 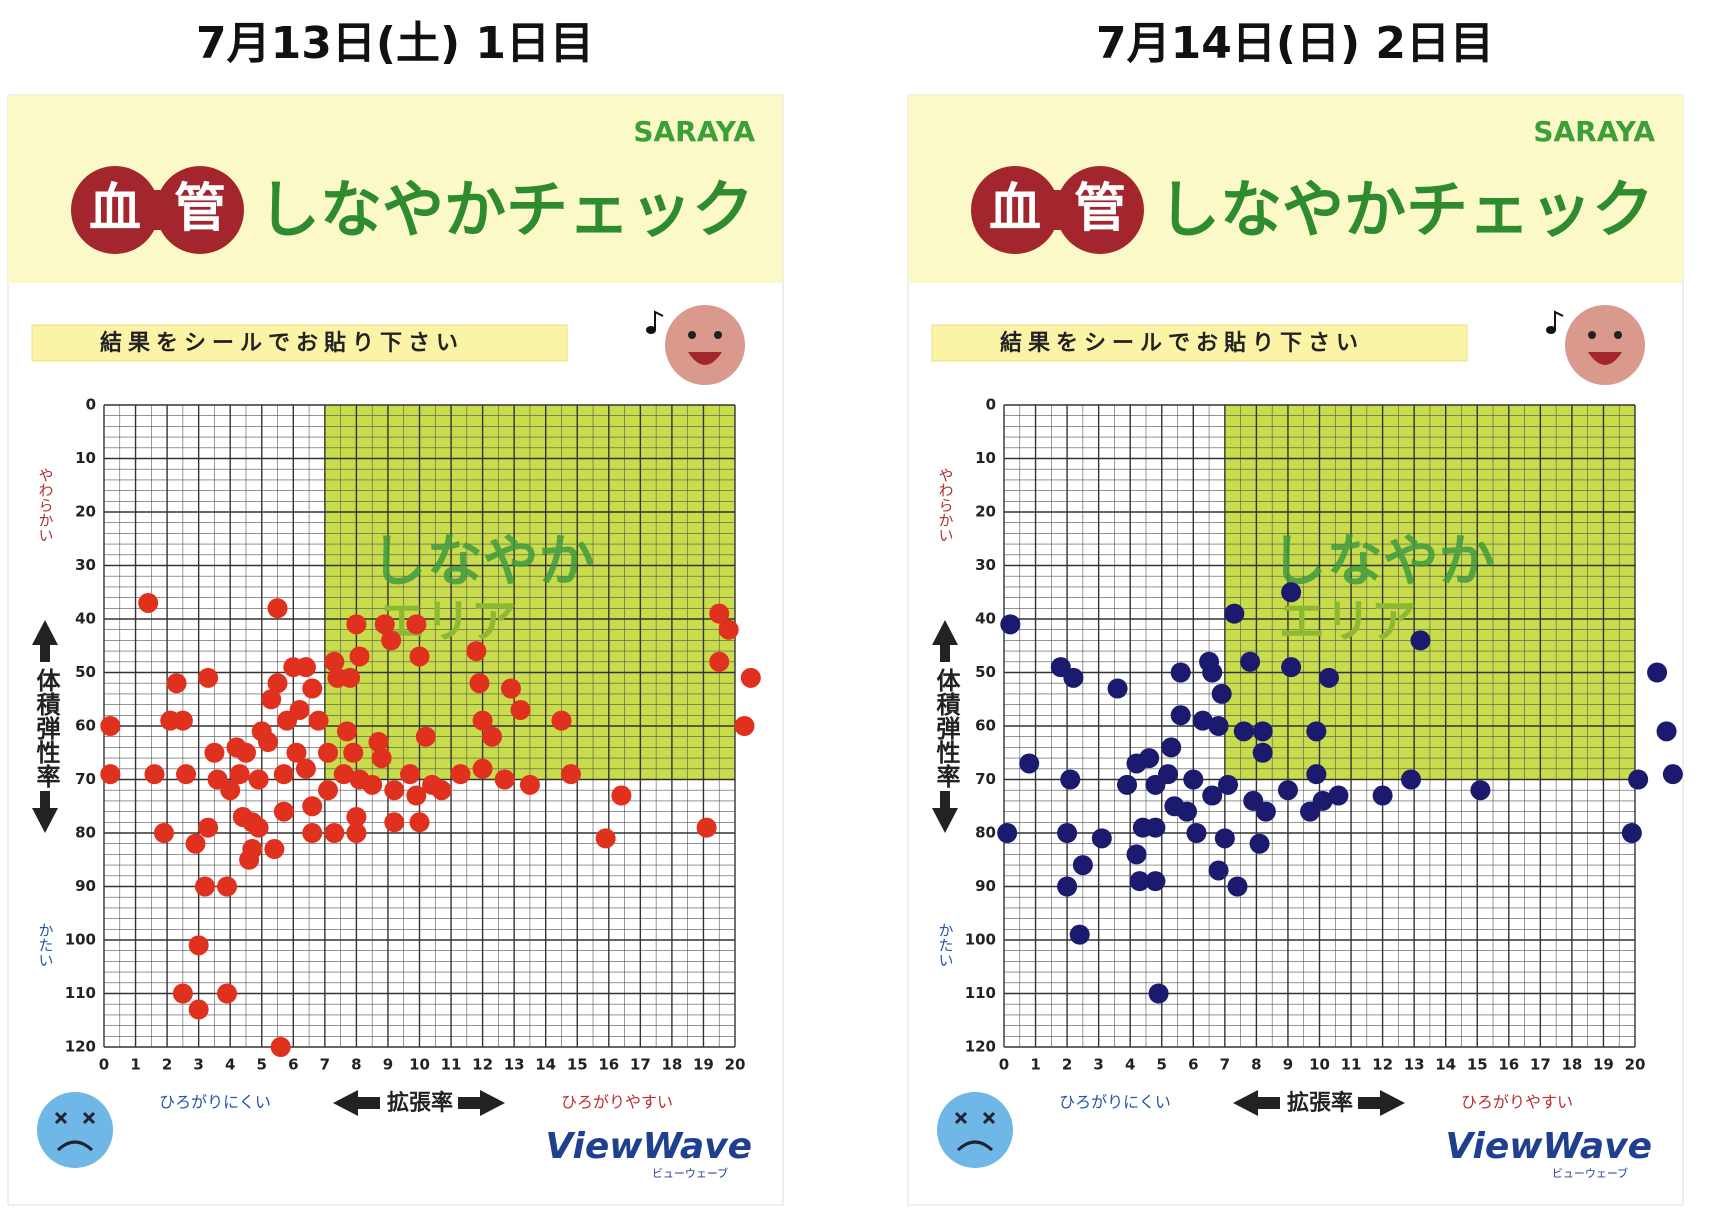 What do you see at coordinates (1517, 1102) in the screenshot?
I see `x-right-label: ひろがりやすい` at bounding box center [1517, 1102].